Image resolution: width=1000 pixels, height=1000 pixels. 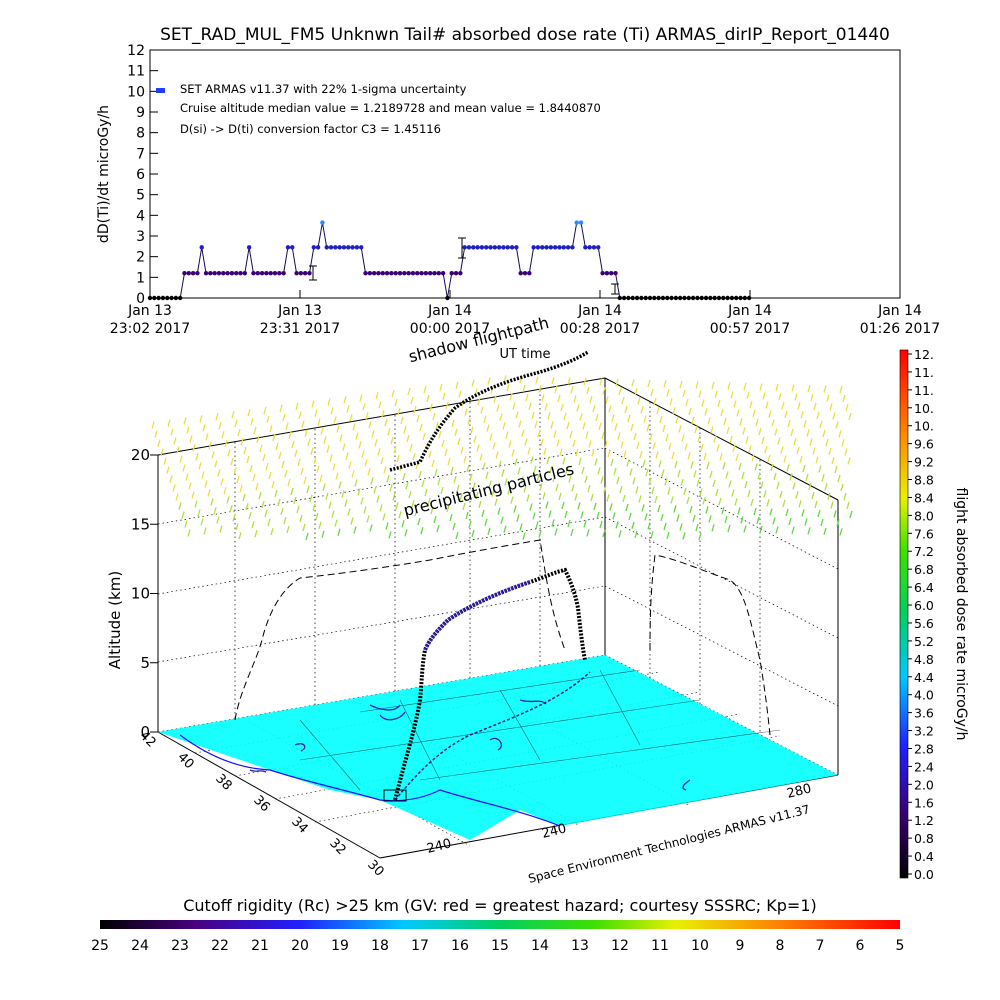 I want to click on colorbar-tick-label: 10., so click(x=924, y=408).